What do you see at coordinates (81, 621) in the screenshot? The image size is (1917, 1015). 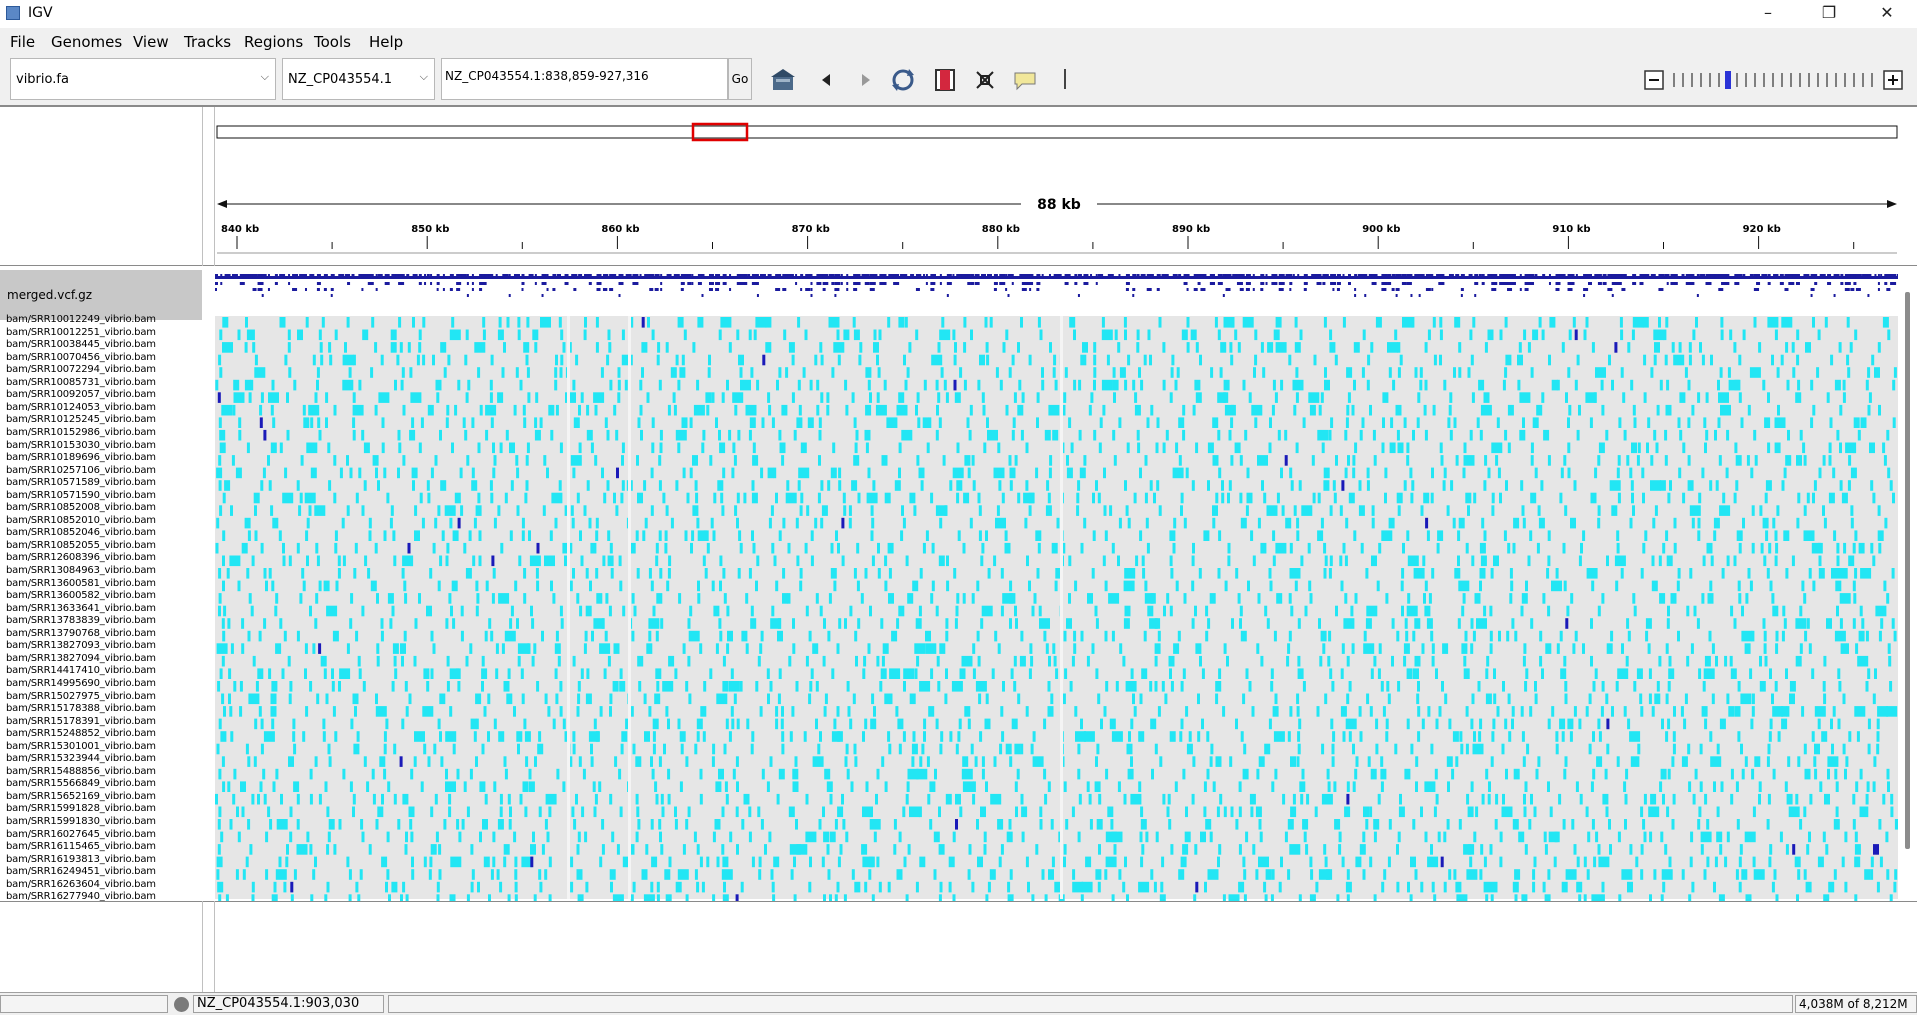 I see `sample-track-name: bam/SRR13783839_vibrio.bam` at bounding box center [81, 621].